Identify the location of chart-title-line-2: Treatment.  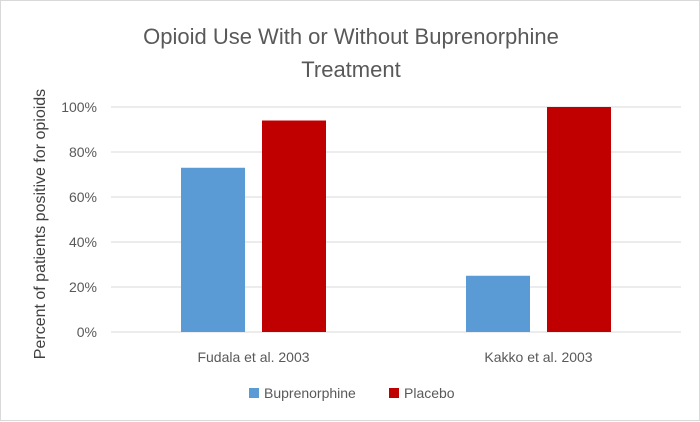
(350, 69).